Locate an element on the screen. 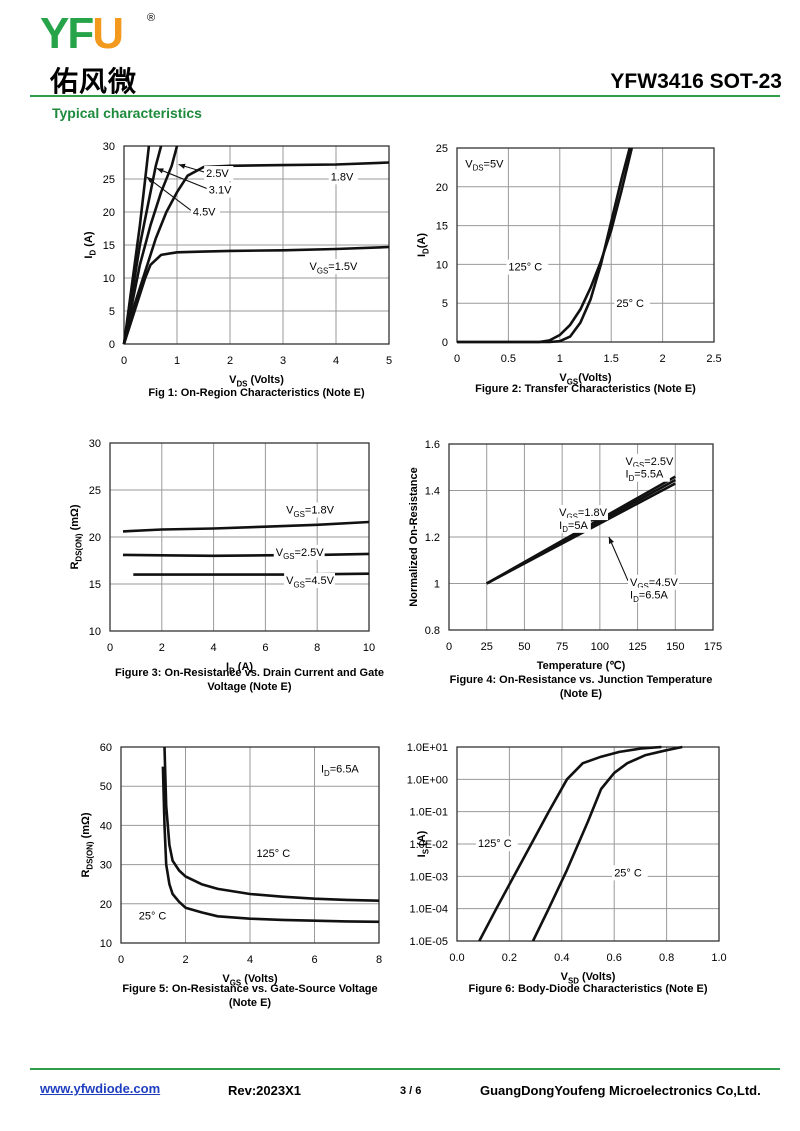 This screenshot has width=800, height=1131. y-tick-label: 0 is located at coordinates (445, 343).